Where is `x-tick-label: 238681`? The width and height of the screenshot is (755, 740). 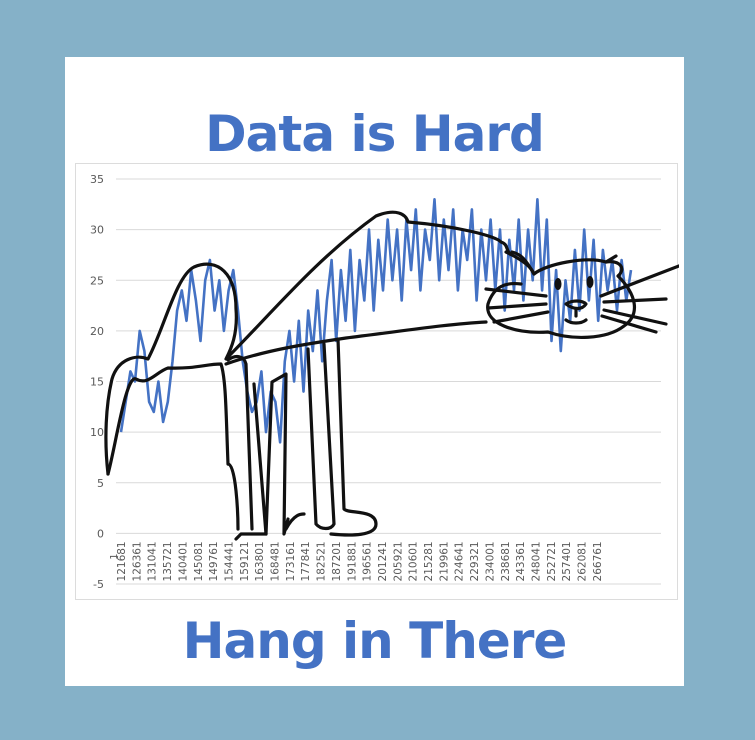
x-tick-label: 238681 is located at coordinates (506, 561).